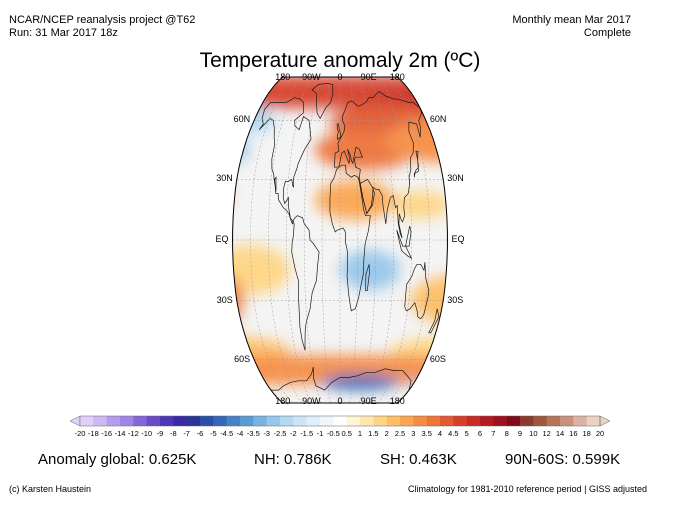 This screenshot has height=510, width=680. I want to click on lat-right-EQ: EQ, so click(458, 239).